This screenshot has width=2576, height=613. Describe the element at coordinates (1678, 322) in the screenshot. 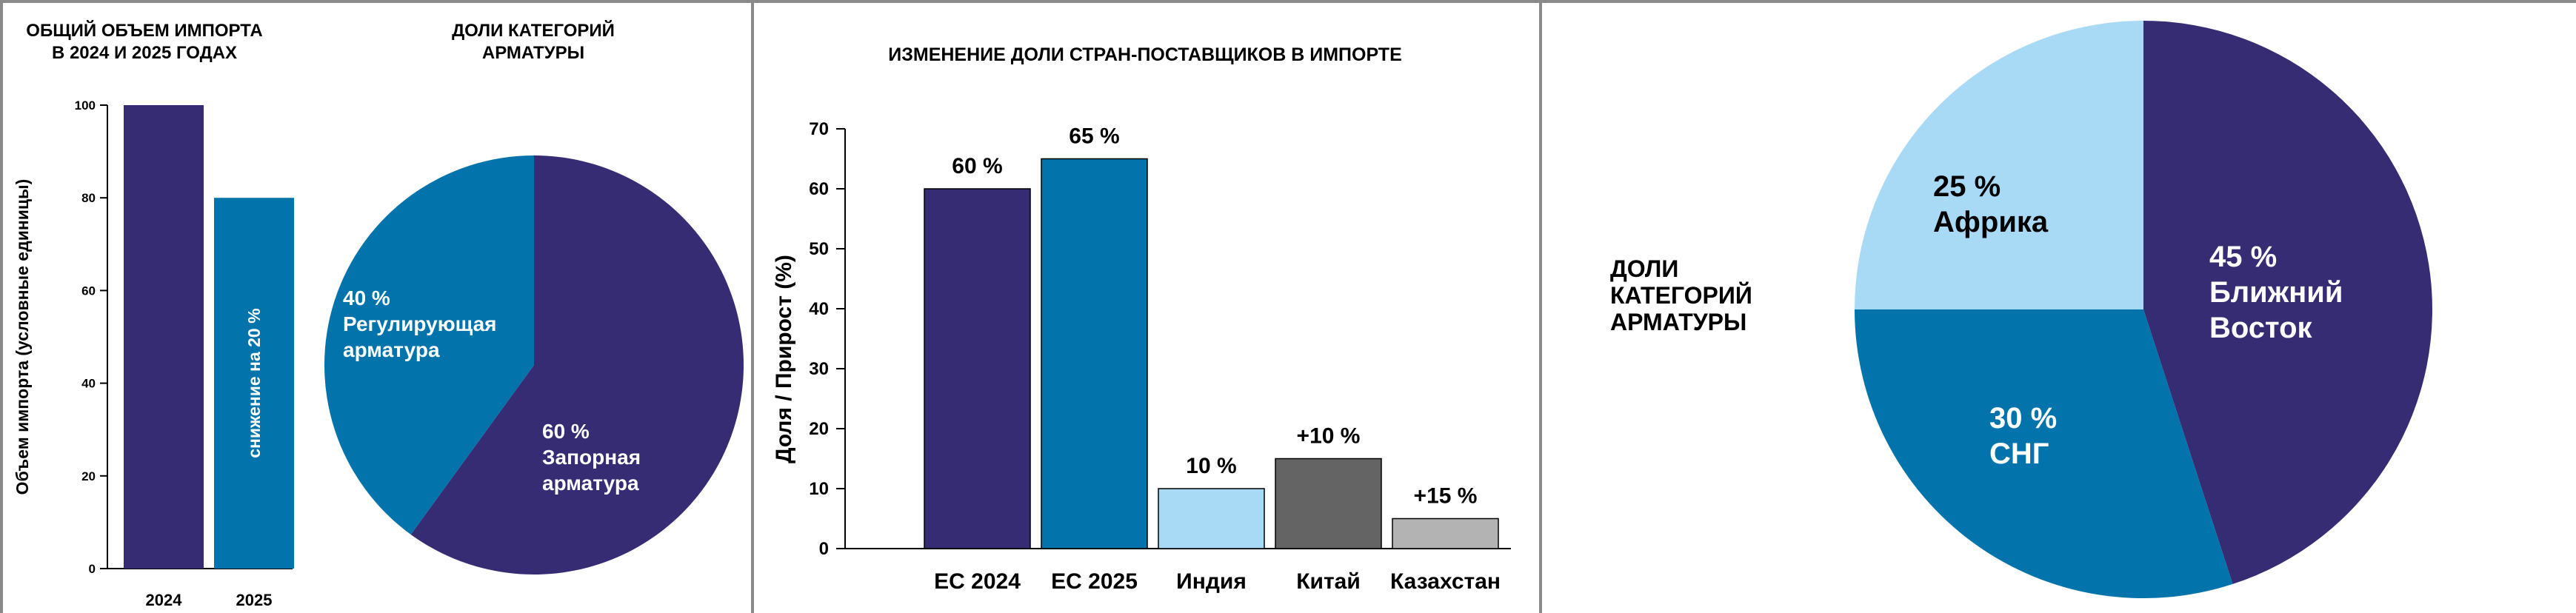

I see `pie-chart-2-title: АРМАТУРЫ` at that location.